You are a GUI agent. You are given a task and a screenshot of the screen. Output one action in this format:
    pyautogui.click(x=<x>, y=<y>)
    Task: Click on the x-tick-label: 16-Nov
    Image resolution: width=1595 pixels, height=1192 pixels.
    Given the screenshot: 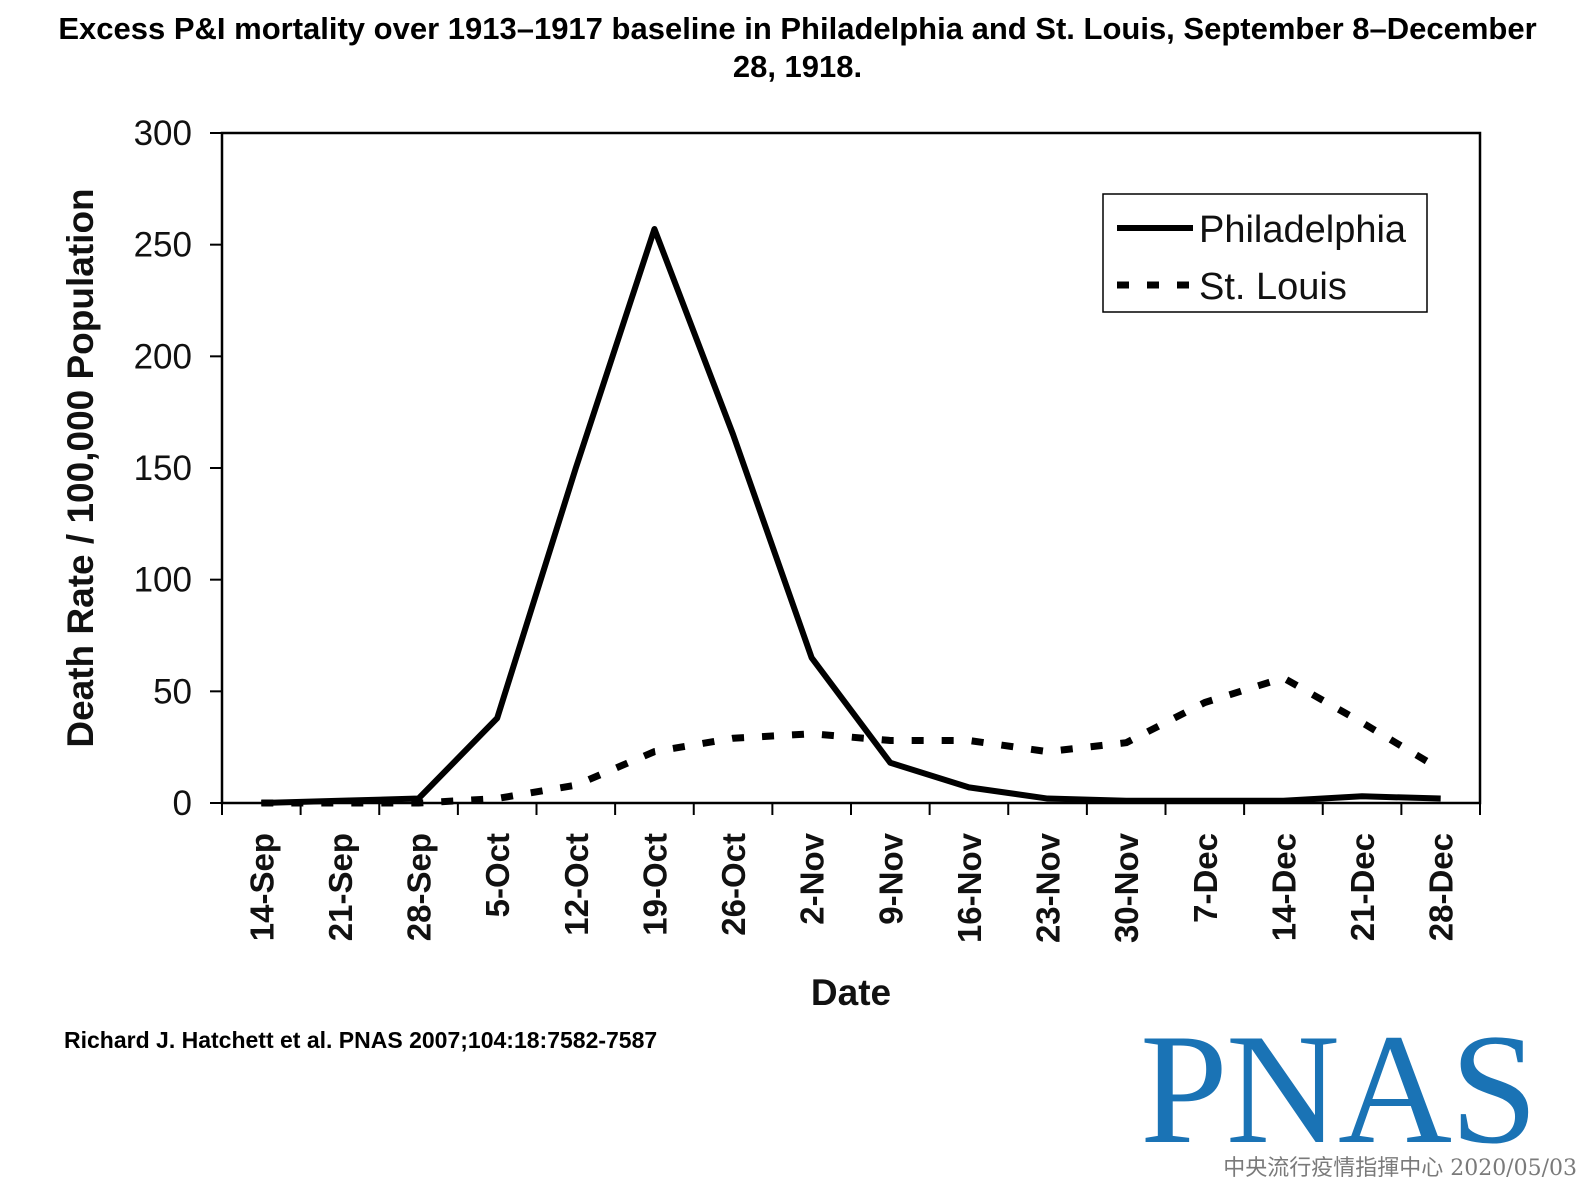 What is the action you would take?
    pyautogui.click(x=969, y=887)
    